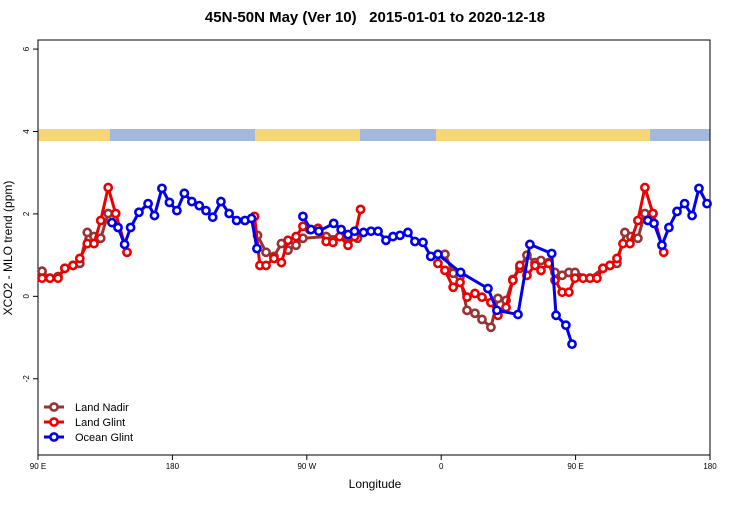 The width and height of the screenshot is (750, 505). I want to click on x-tick-label: 90 W, so click(306, 466).